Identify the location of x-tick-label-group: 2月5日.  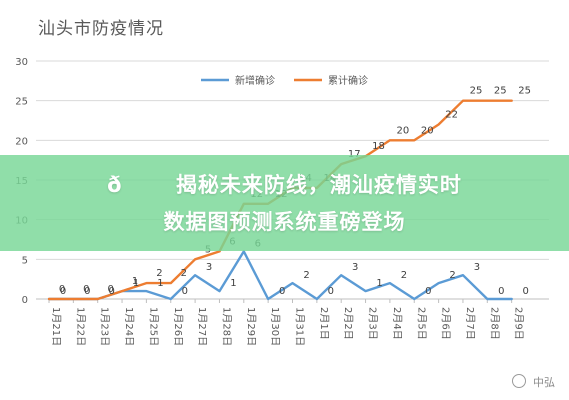
(421, 323).